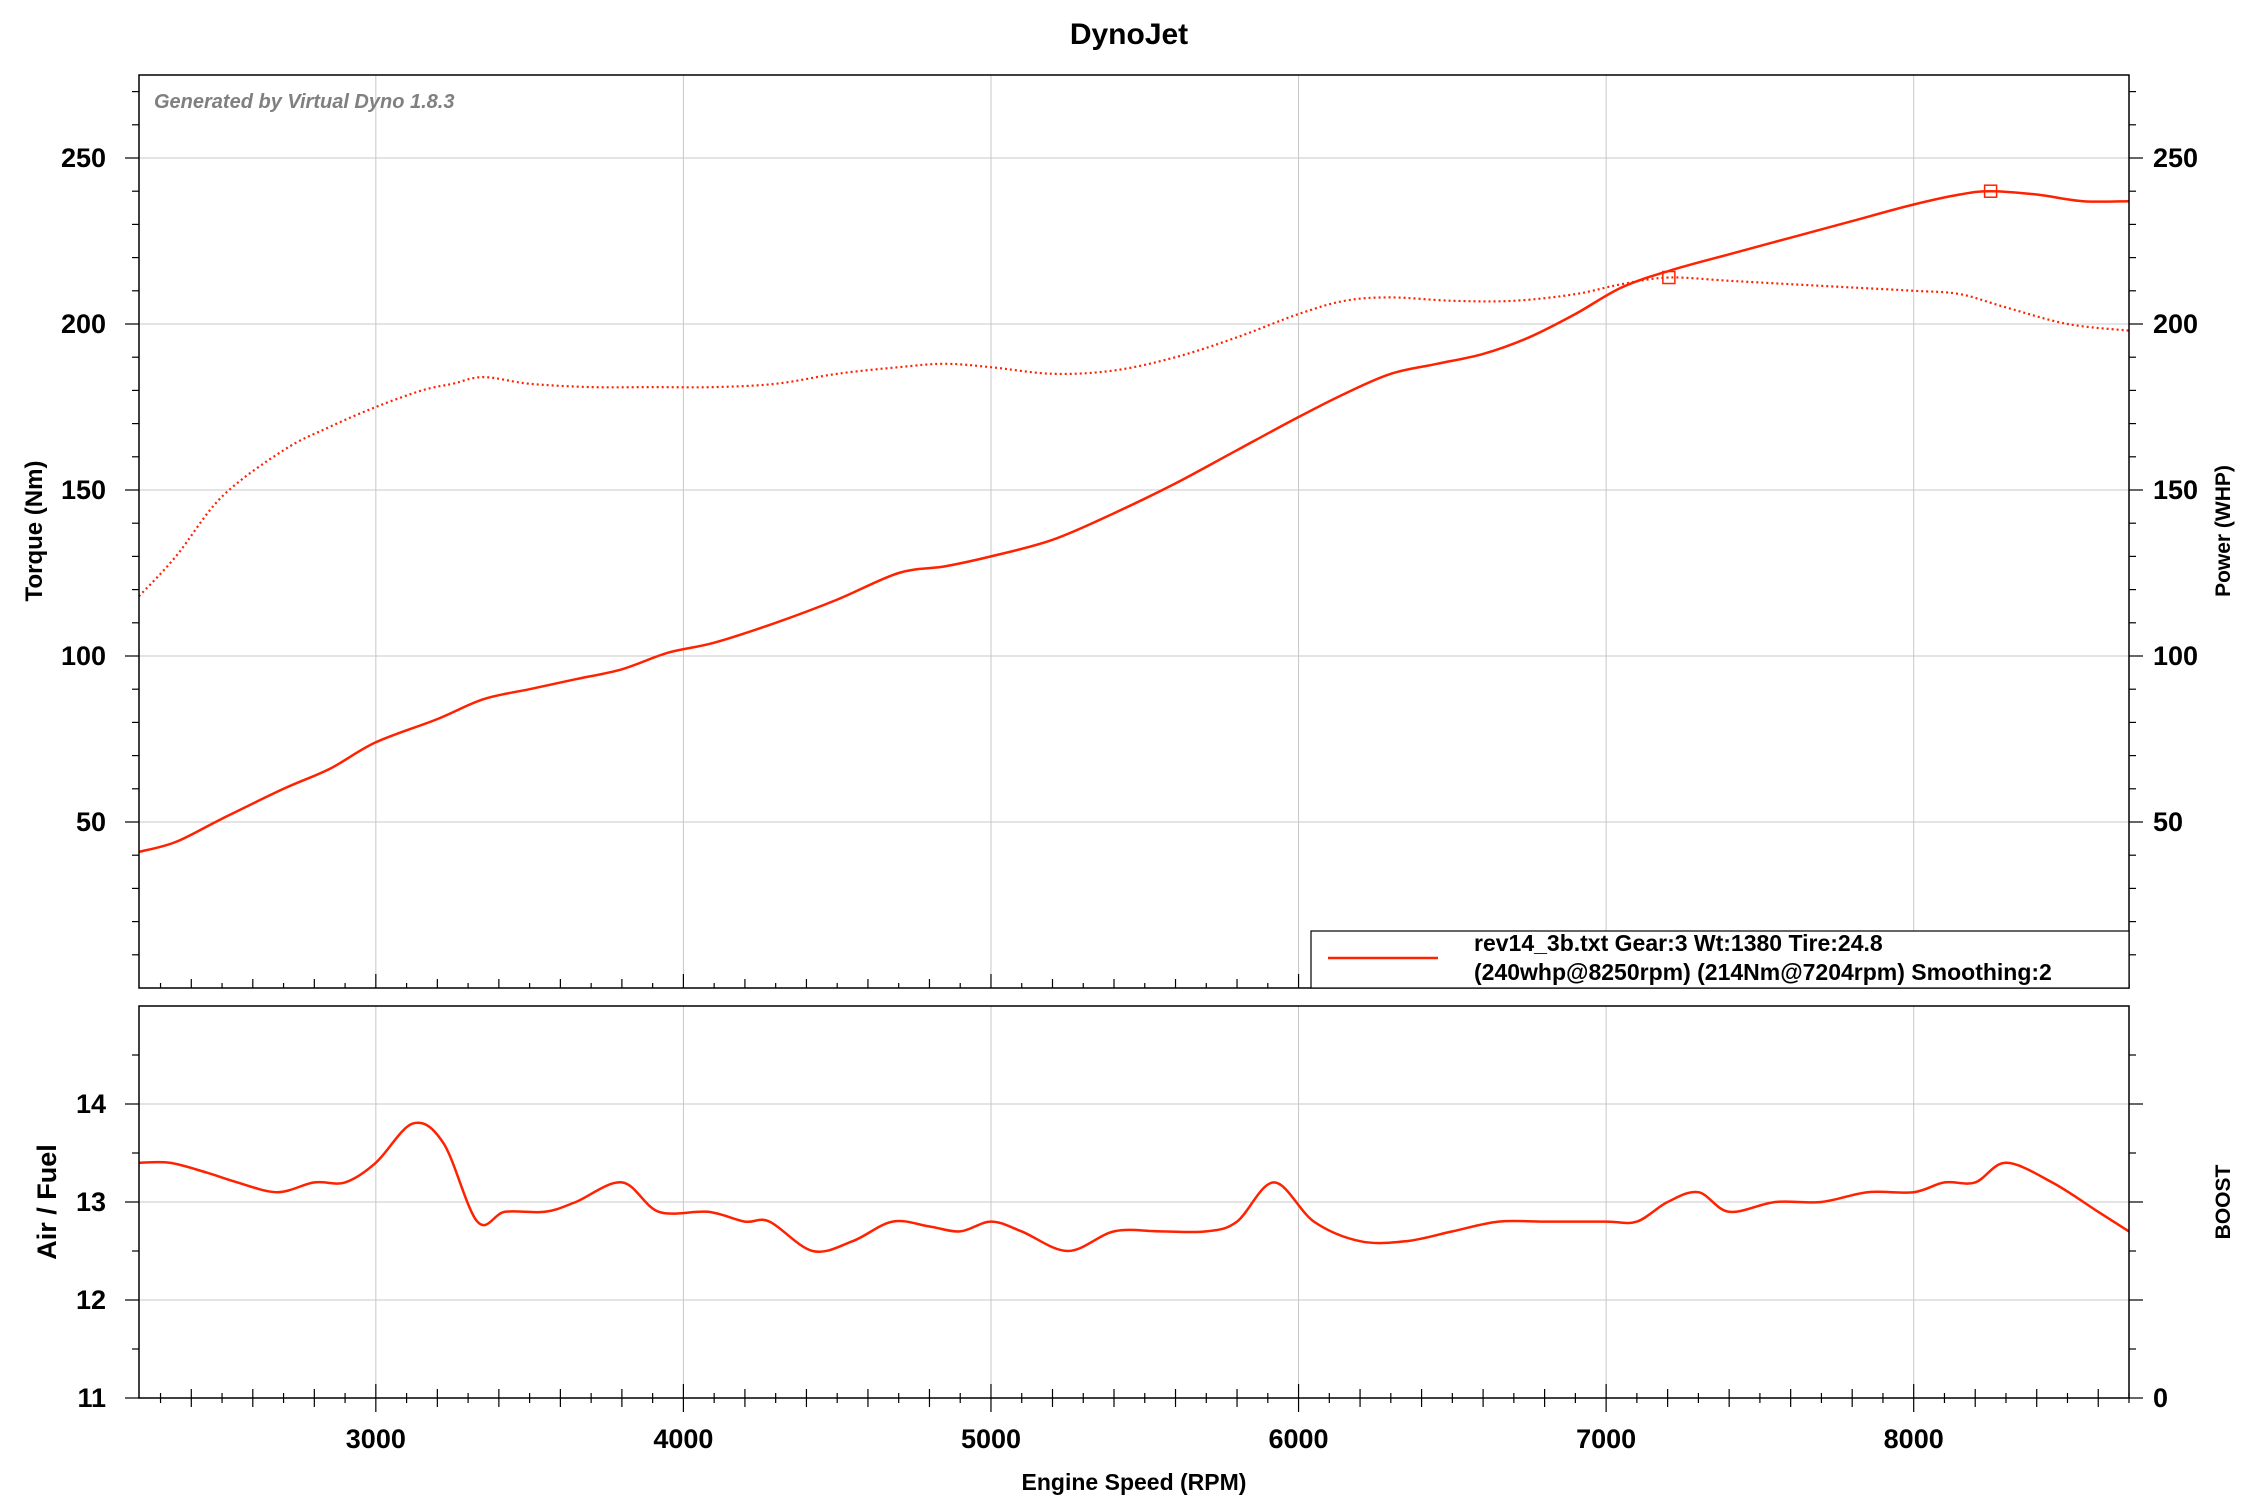 This screenshot has width=2259, height=1509. I want to click on x-tick-label-5000: 5000, so click(991, 1439).